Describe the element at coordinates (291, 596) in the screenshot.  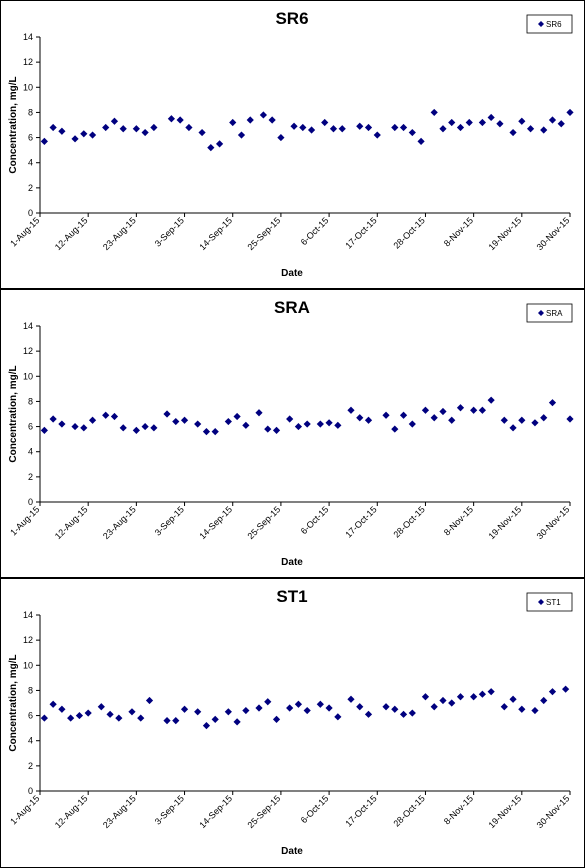
I see `chart-title: ST1` at that location.